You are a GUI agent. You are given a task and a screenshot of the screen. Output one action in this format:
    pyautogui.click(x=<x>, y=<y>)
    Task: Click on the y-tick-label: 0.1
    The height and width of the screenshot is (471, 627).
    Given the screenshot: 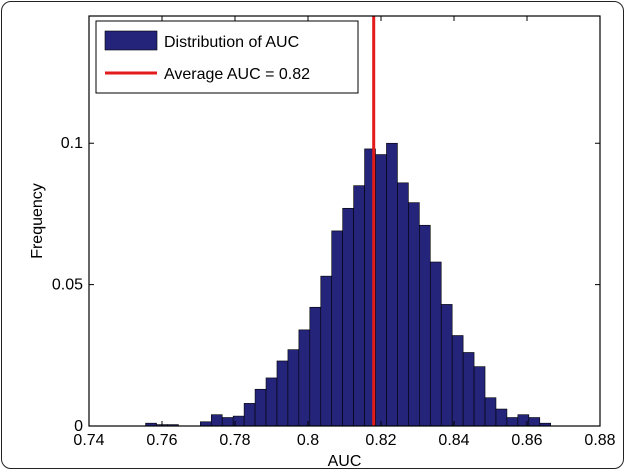 What is the action you would take?
    pyautogui.click(x=72, y=143)
    